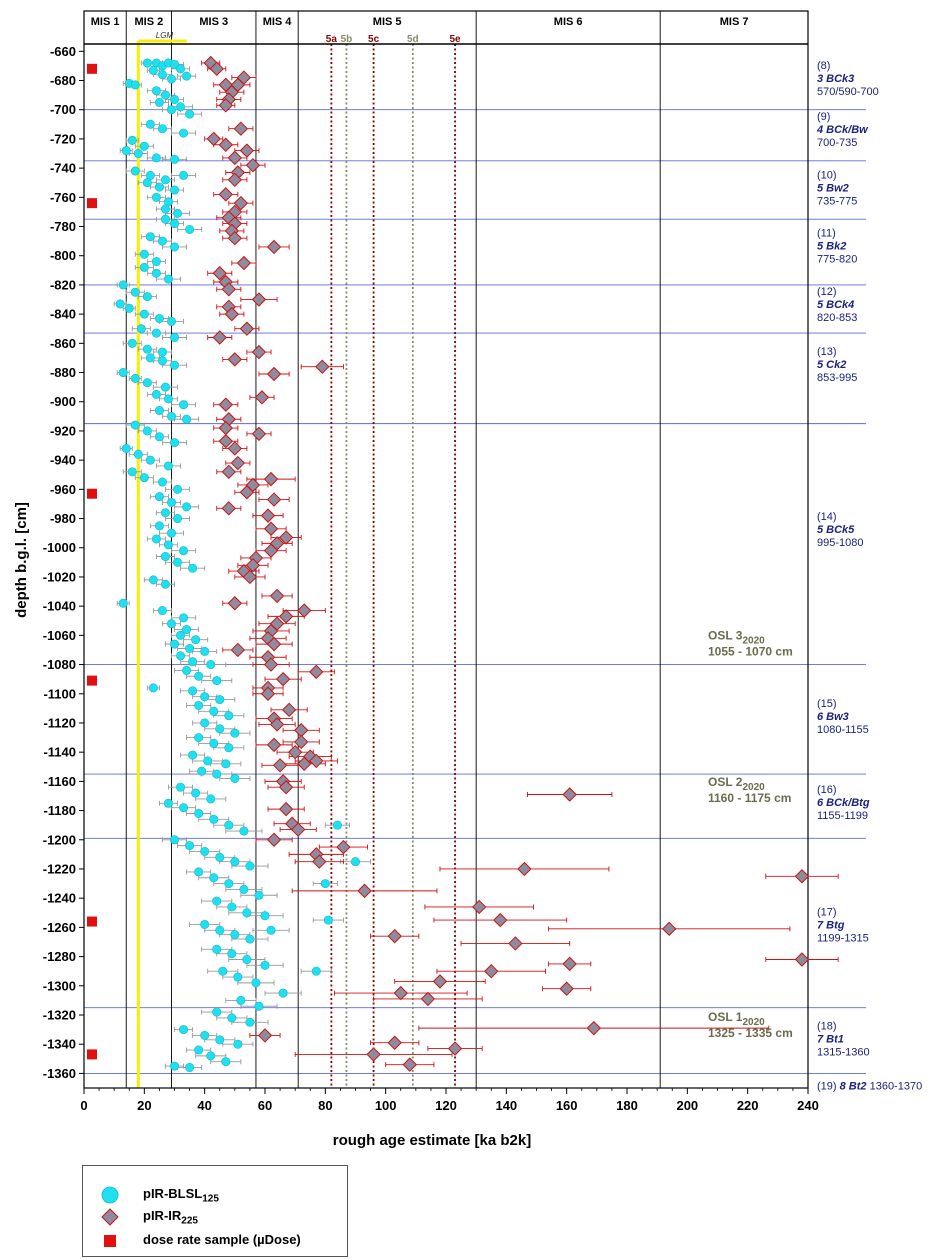 The width and height of the screenshot is (931, 1260). Describe the element at coordinates (432, 1140) in the screenshot. I see `x-axis-title: rough age estimate [ka b2k]` at that location.